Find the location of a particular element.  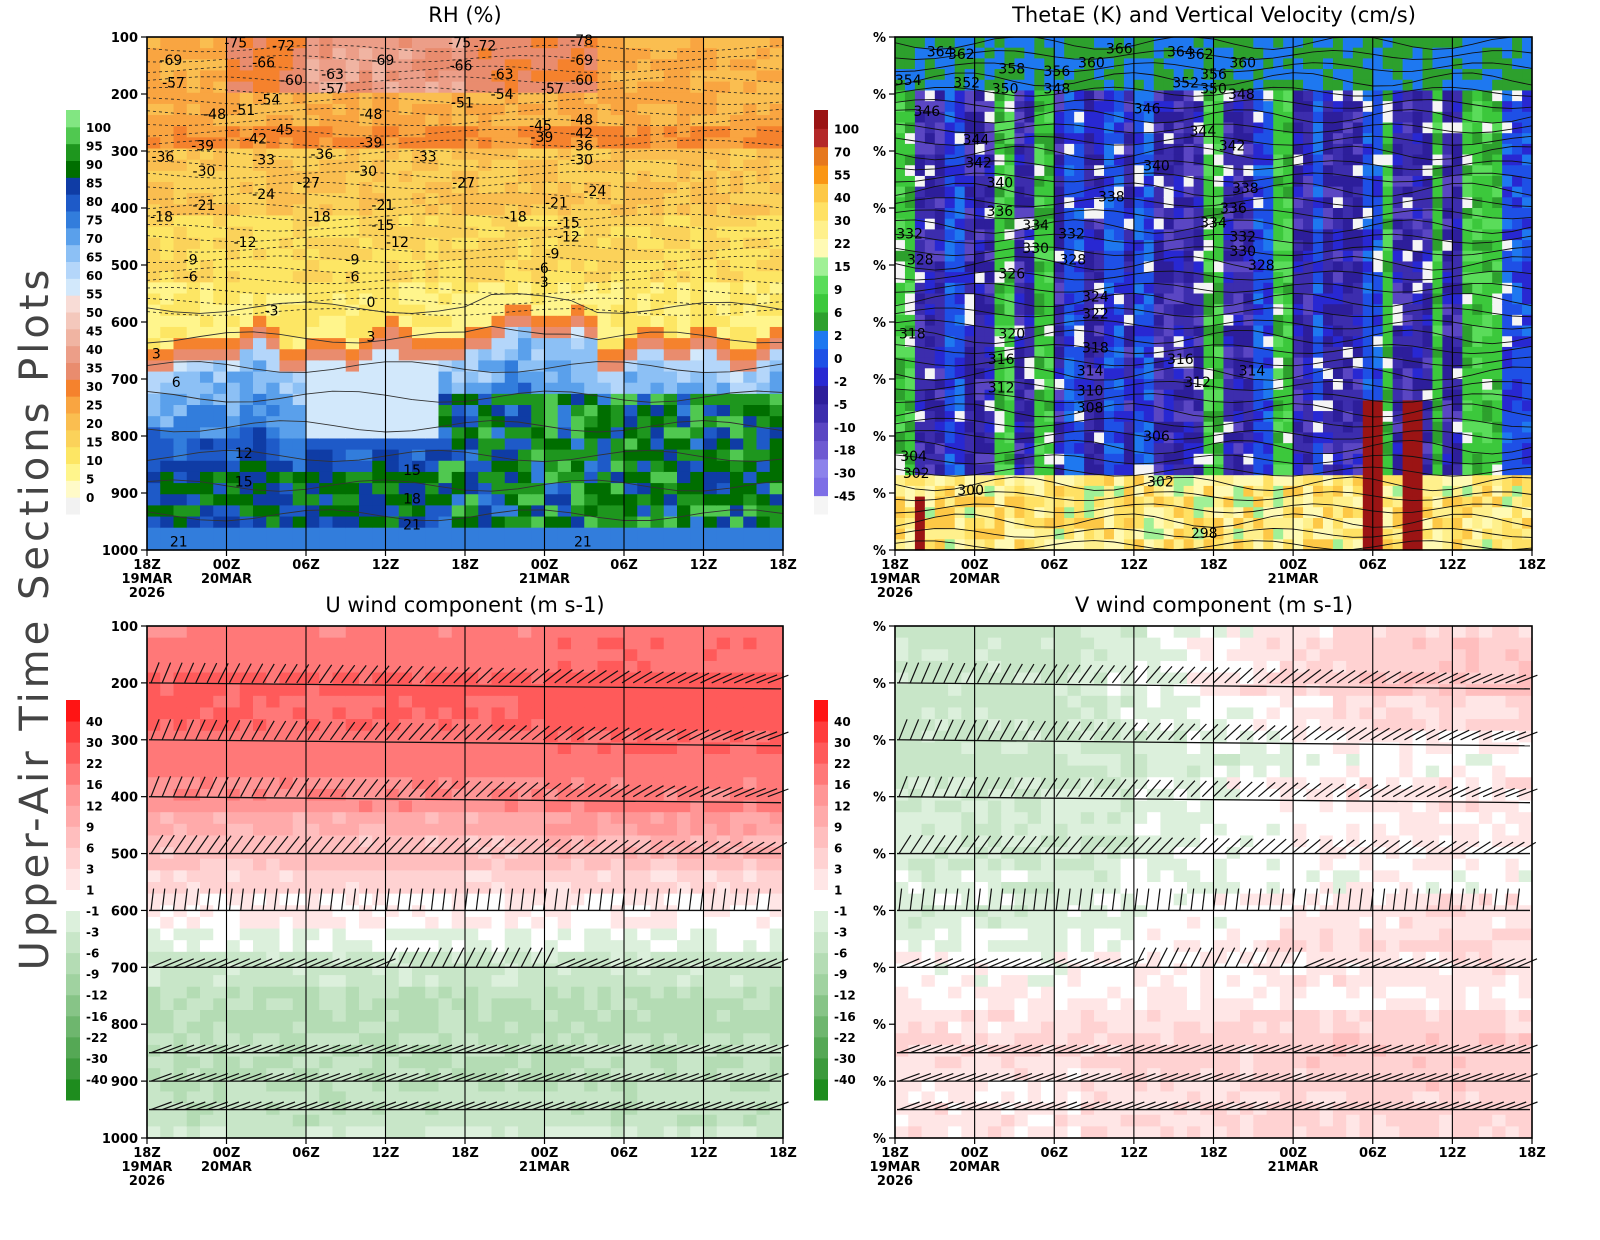

rh-colorbar-label: 50 is located at coordinates (94, 313).